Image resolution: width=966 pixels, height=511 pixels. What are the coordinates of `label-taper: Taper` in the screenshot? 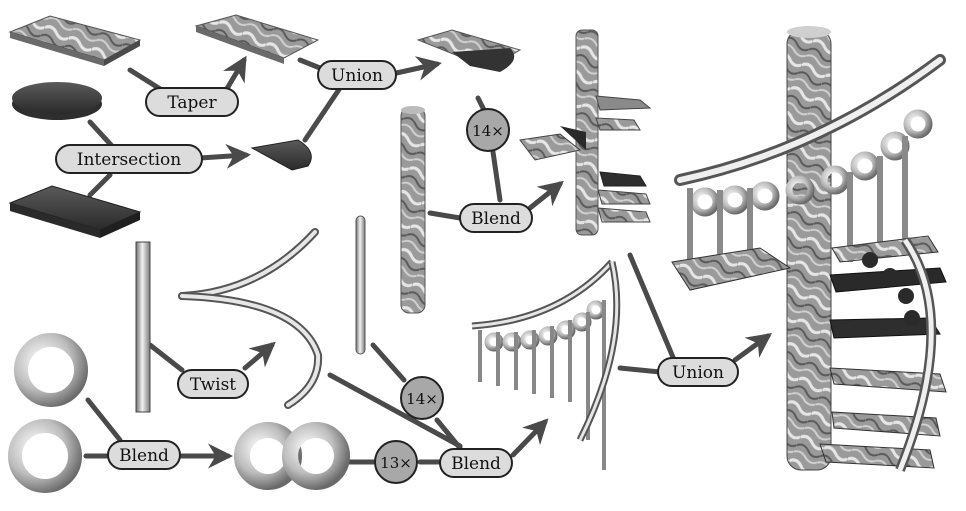 It's located at (192, 102).